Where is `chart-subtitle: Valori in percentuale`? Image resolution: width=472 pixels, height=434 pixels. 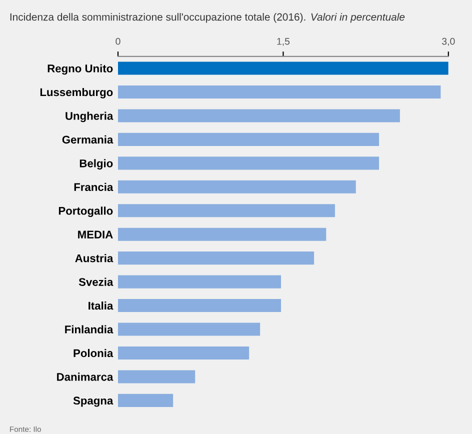
chart-subtitle: Valori in percentuale is located at coordinates (358, 18).